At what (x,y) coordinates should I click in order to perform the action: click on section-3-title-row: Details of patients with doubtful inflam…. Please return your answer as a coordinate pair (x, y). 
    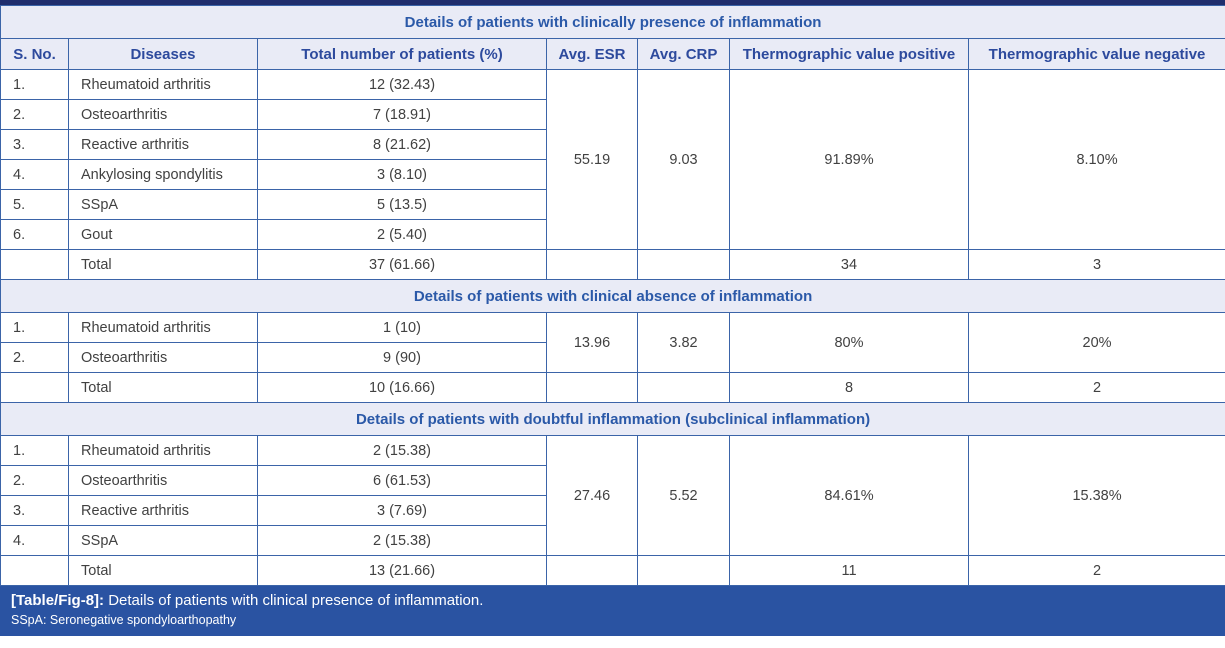
    Looking at the image, I should click on (612, 419).